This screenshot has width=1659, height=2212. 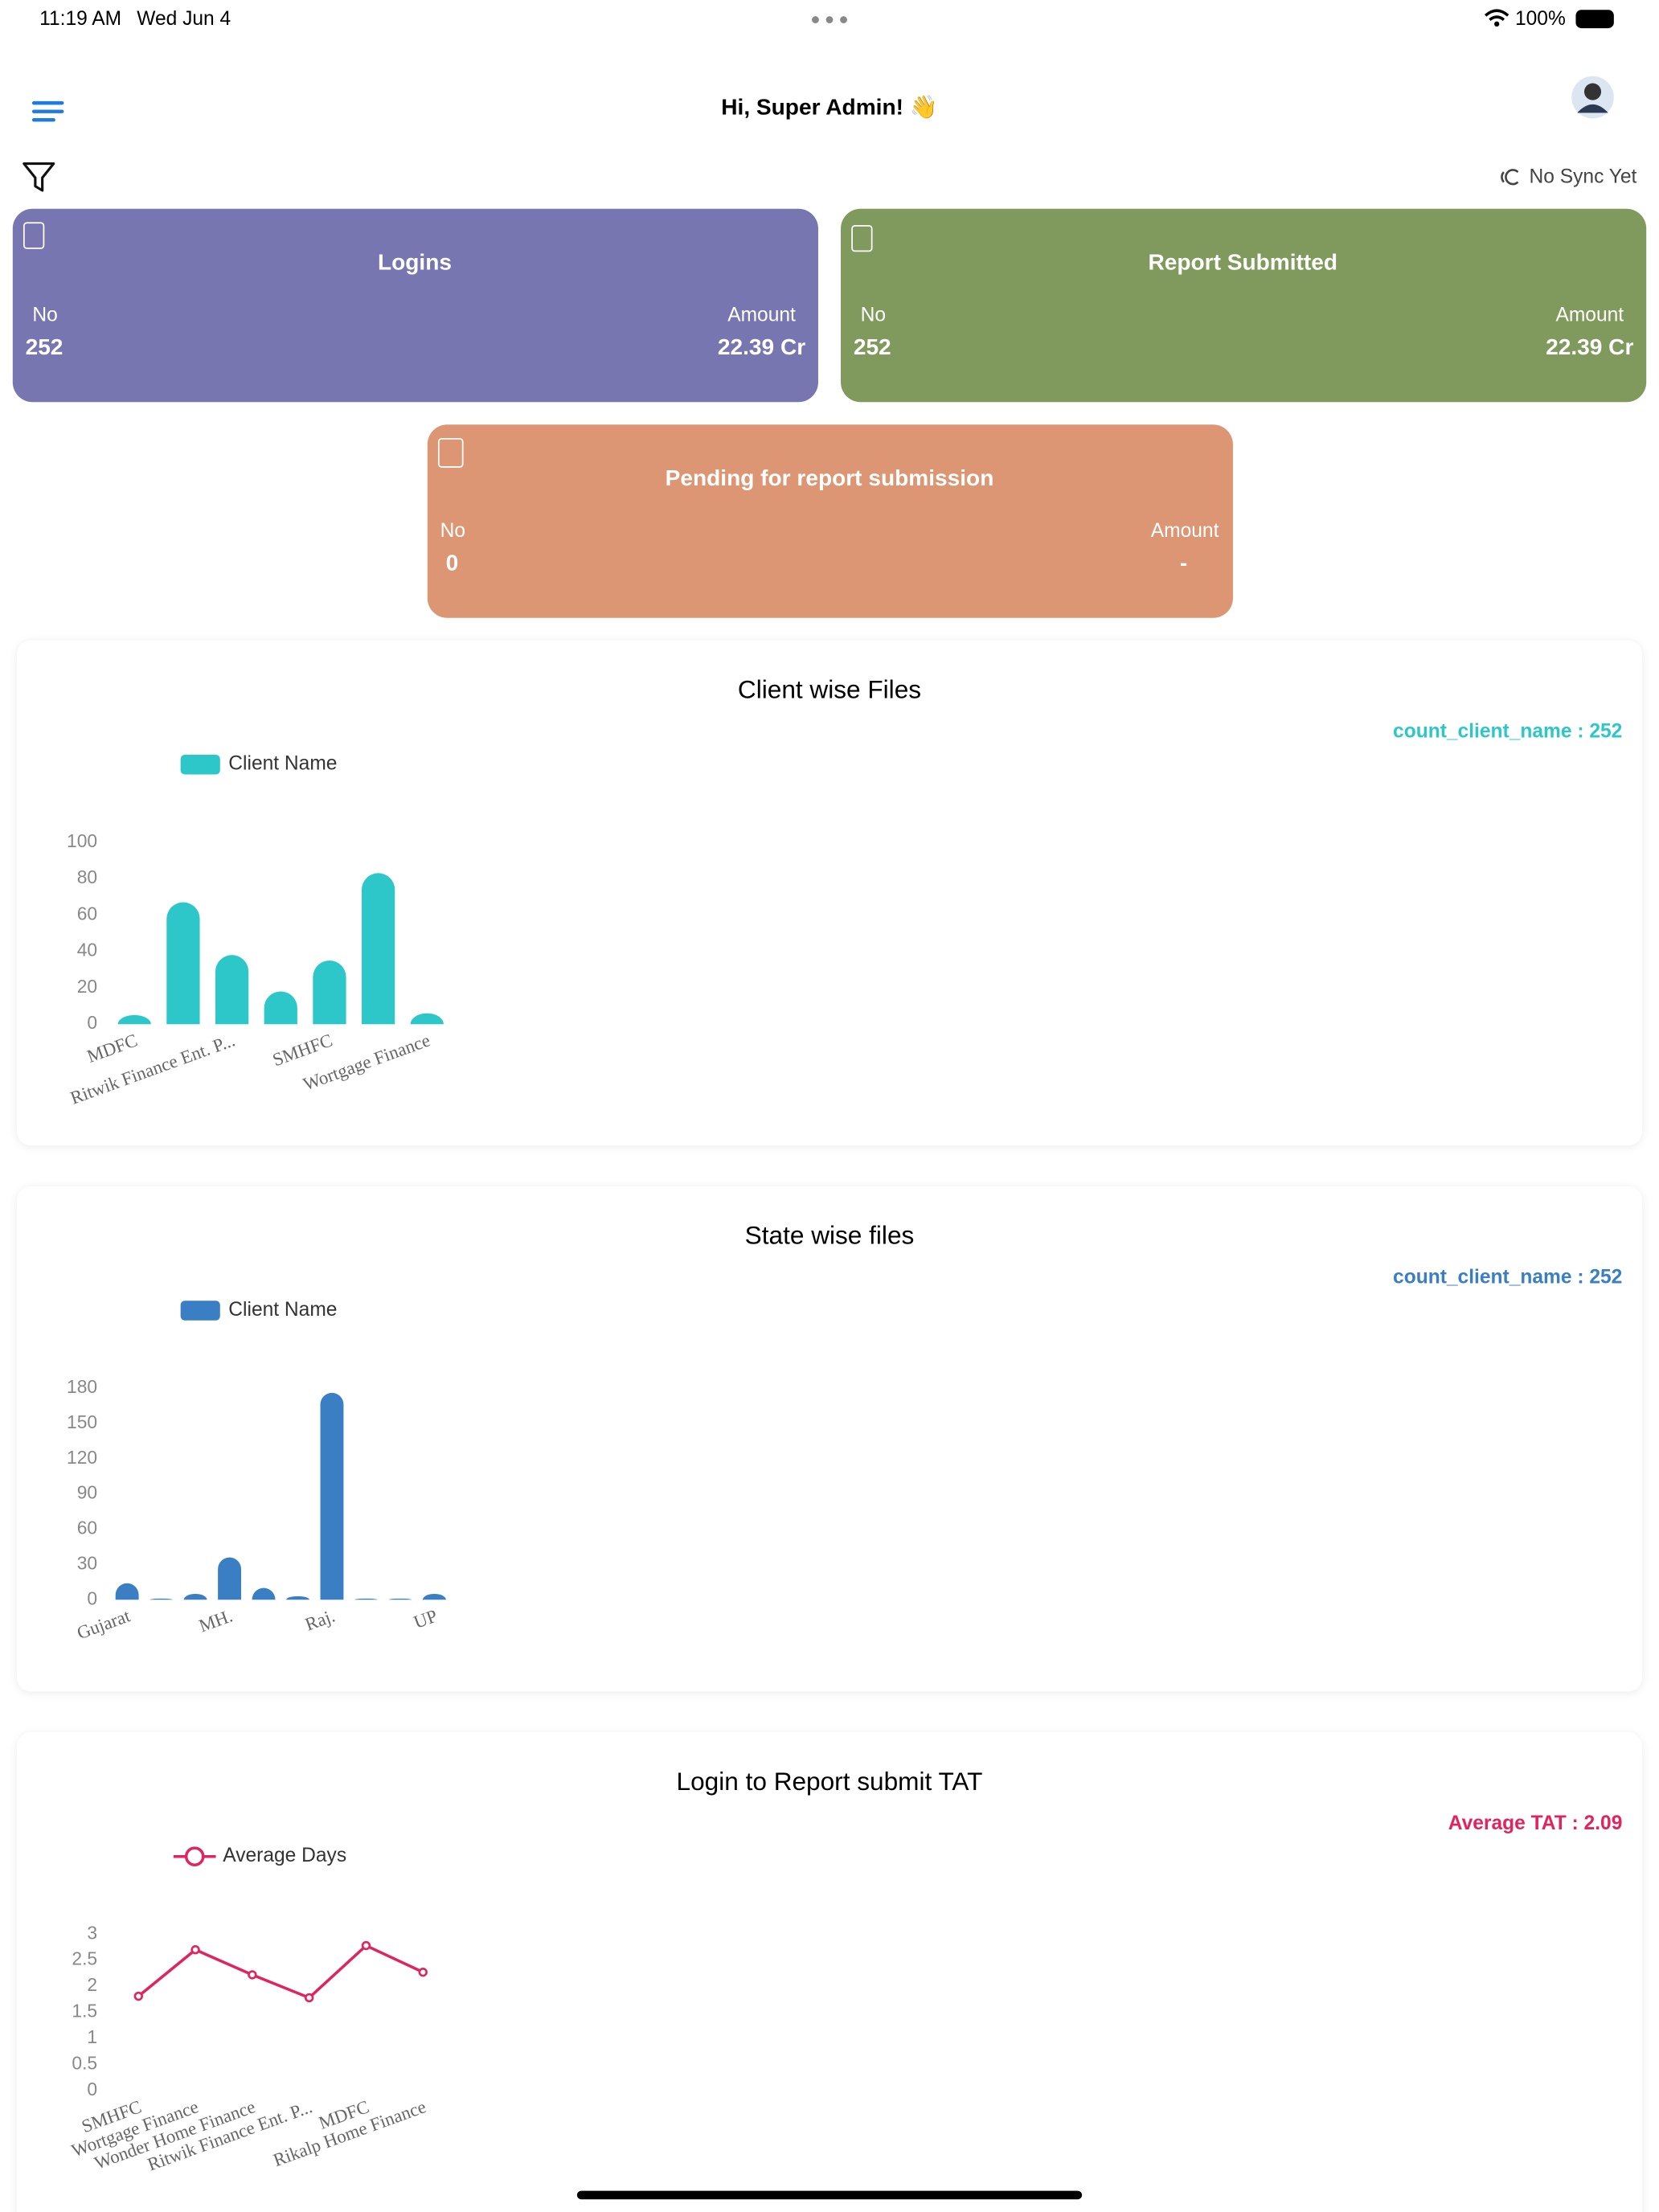 I want to click on y-tick-label: 120, so click(x=82, y=1457).